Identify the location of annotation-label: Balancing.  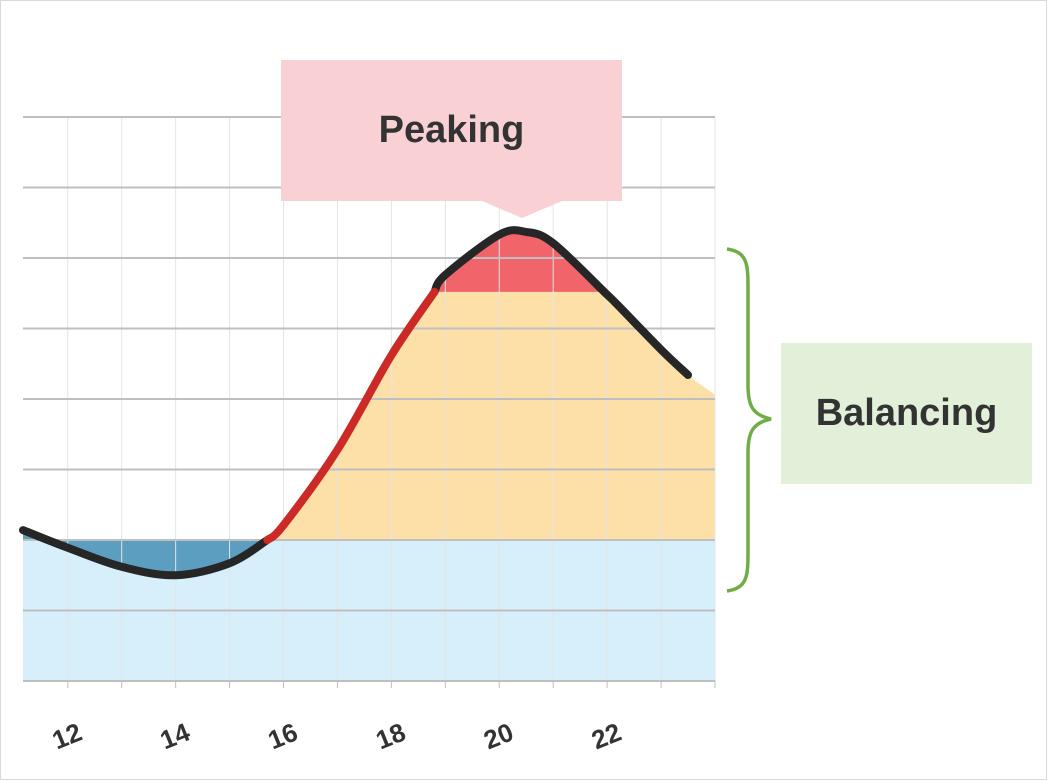
(907, 413).